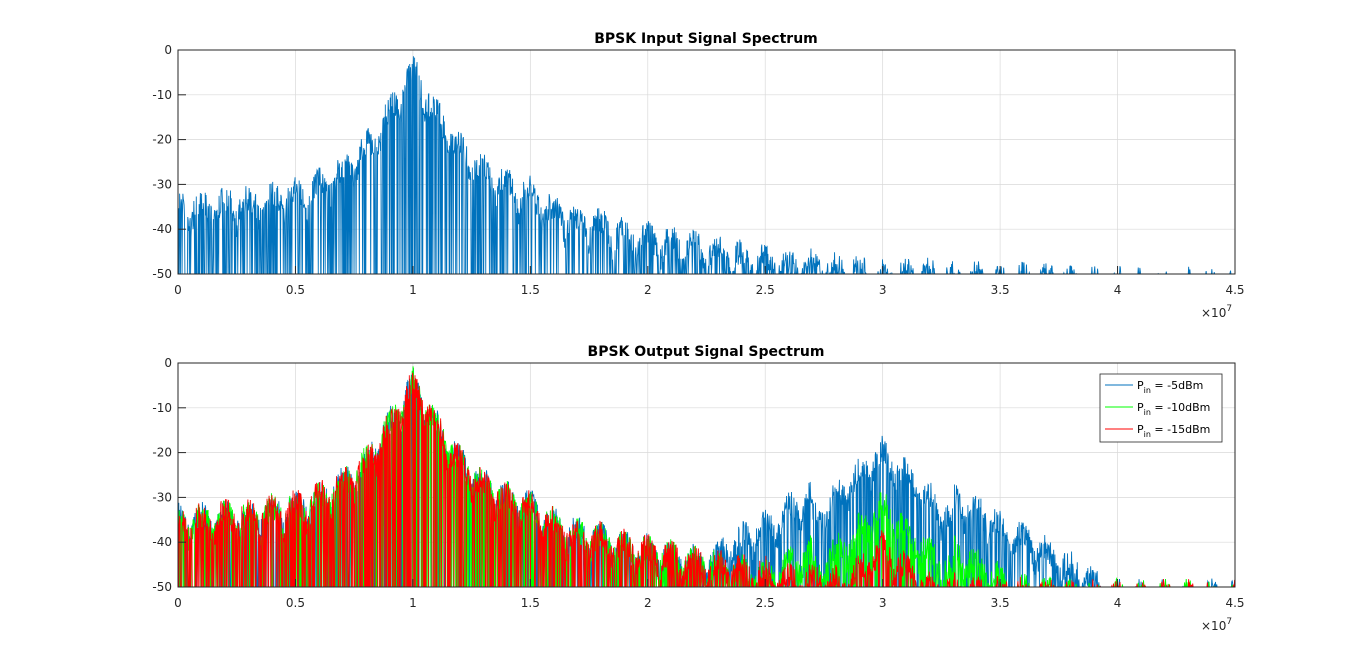 The height and width of the screenshot is (661, 1366). Describe the element at coordinates (1140, 429) in the screenshot. I see `legend-label-series-3-main: P` at that location.